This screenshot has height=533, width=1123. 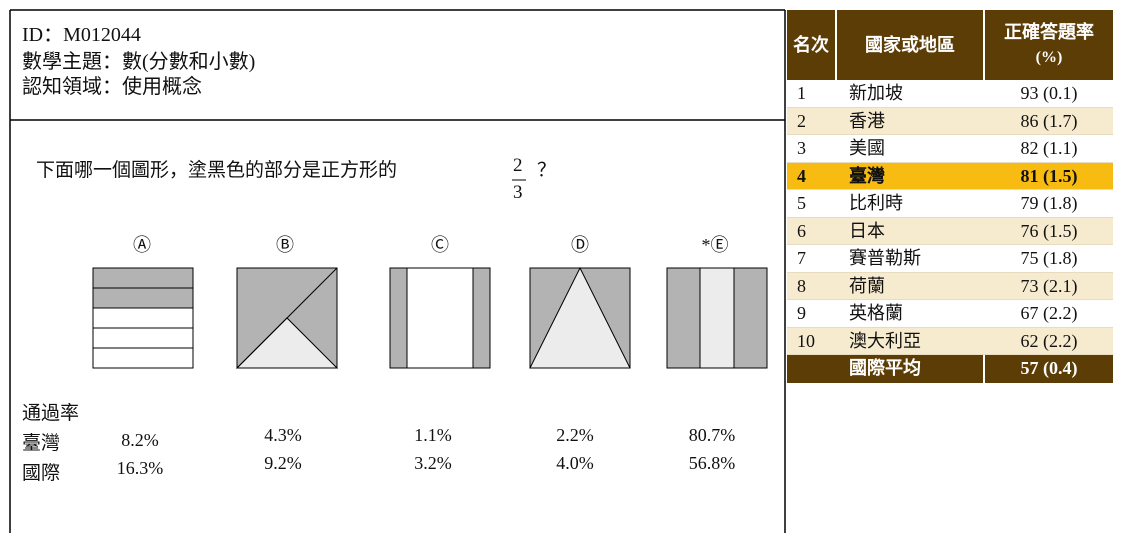 What do you see at coordinates (950, 341) in the screenshot?
I see `table-row: 10 澳大利亞 62 (2.2)` at bounding box center [950, 341].